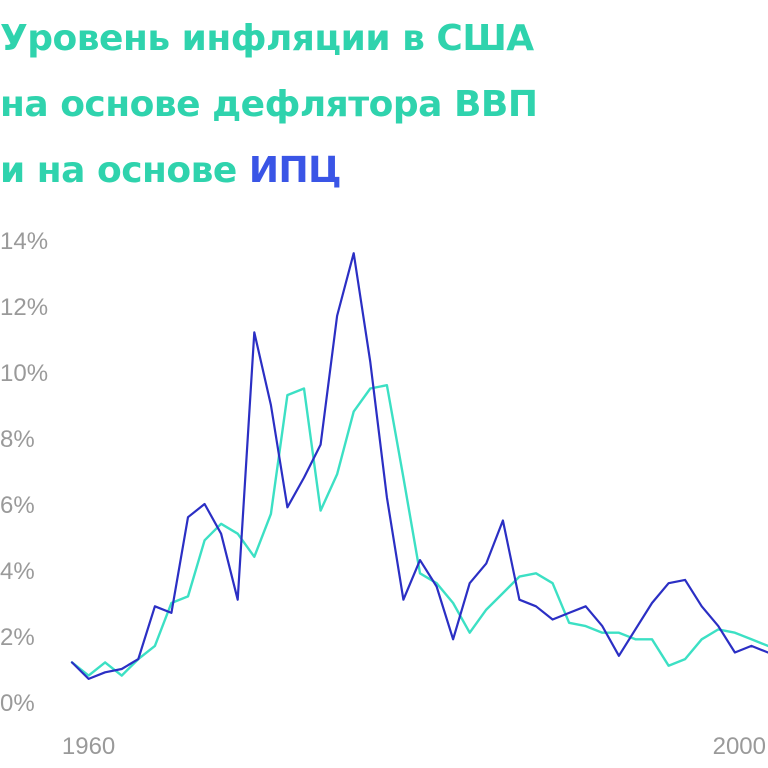 Image resolution: width=768 pixels, height=768 pixels. I want to click on x-tick-label: 2000, so click(739, 746).